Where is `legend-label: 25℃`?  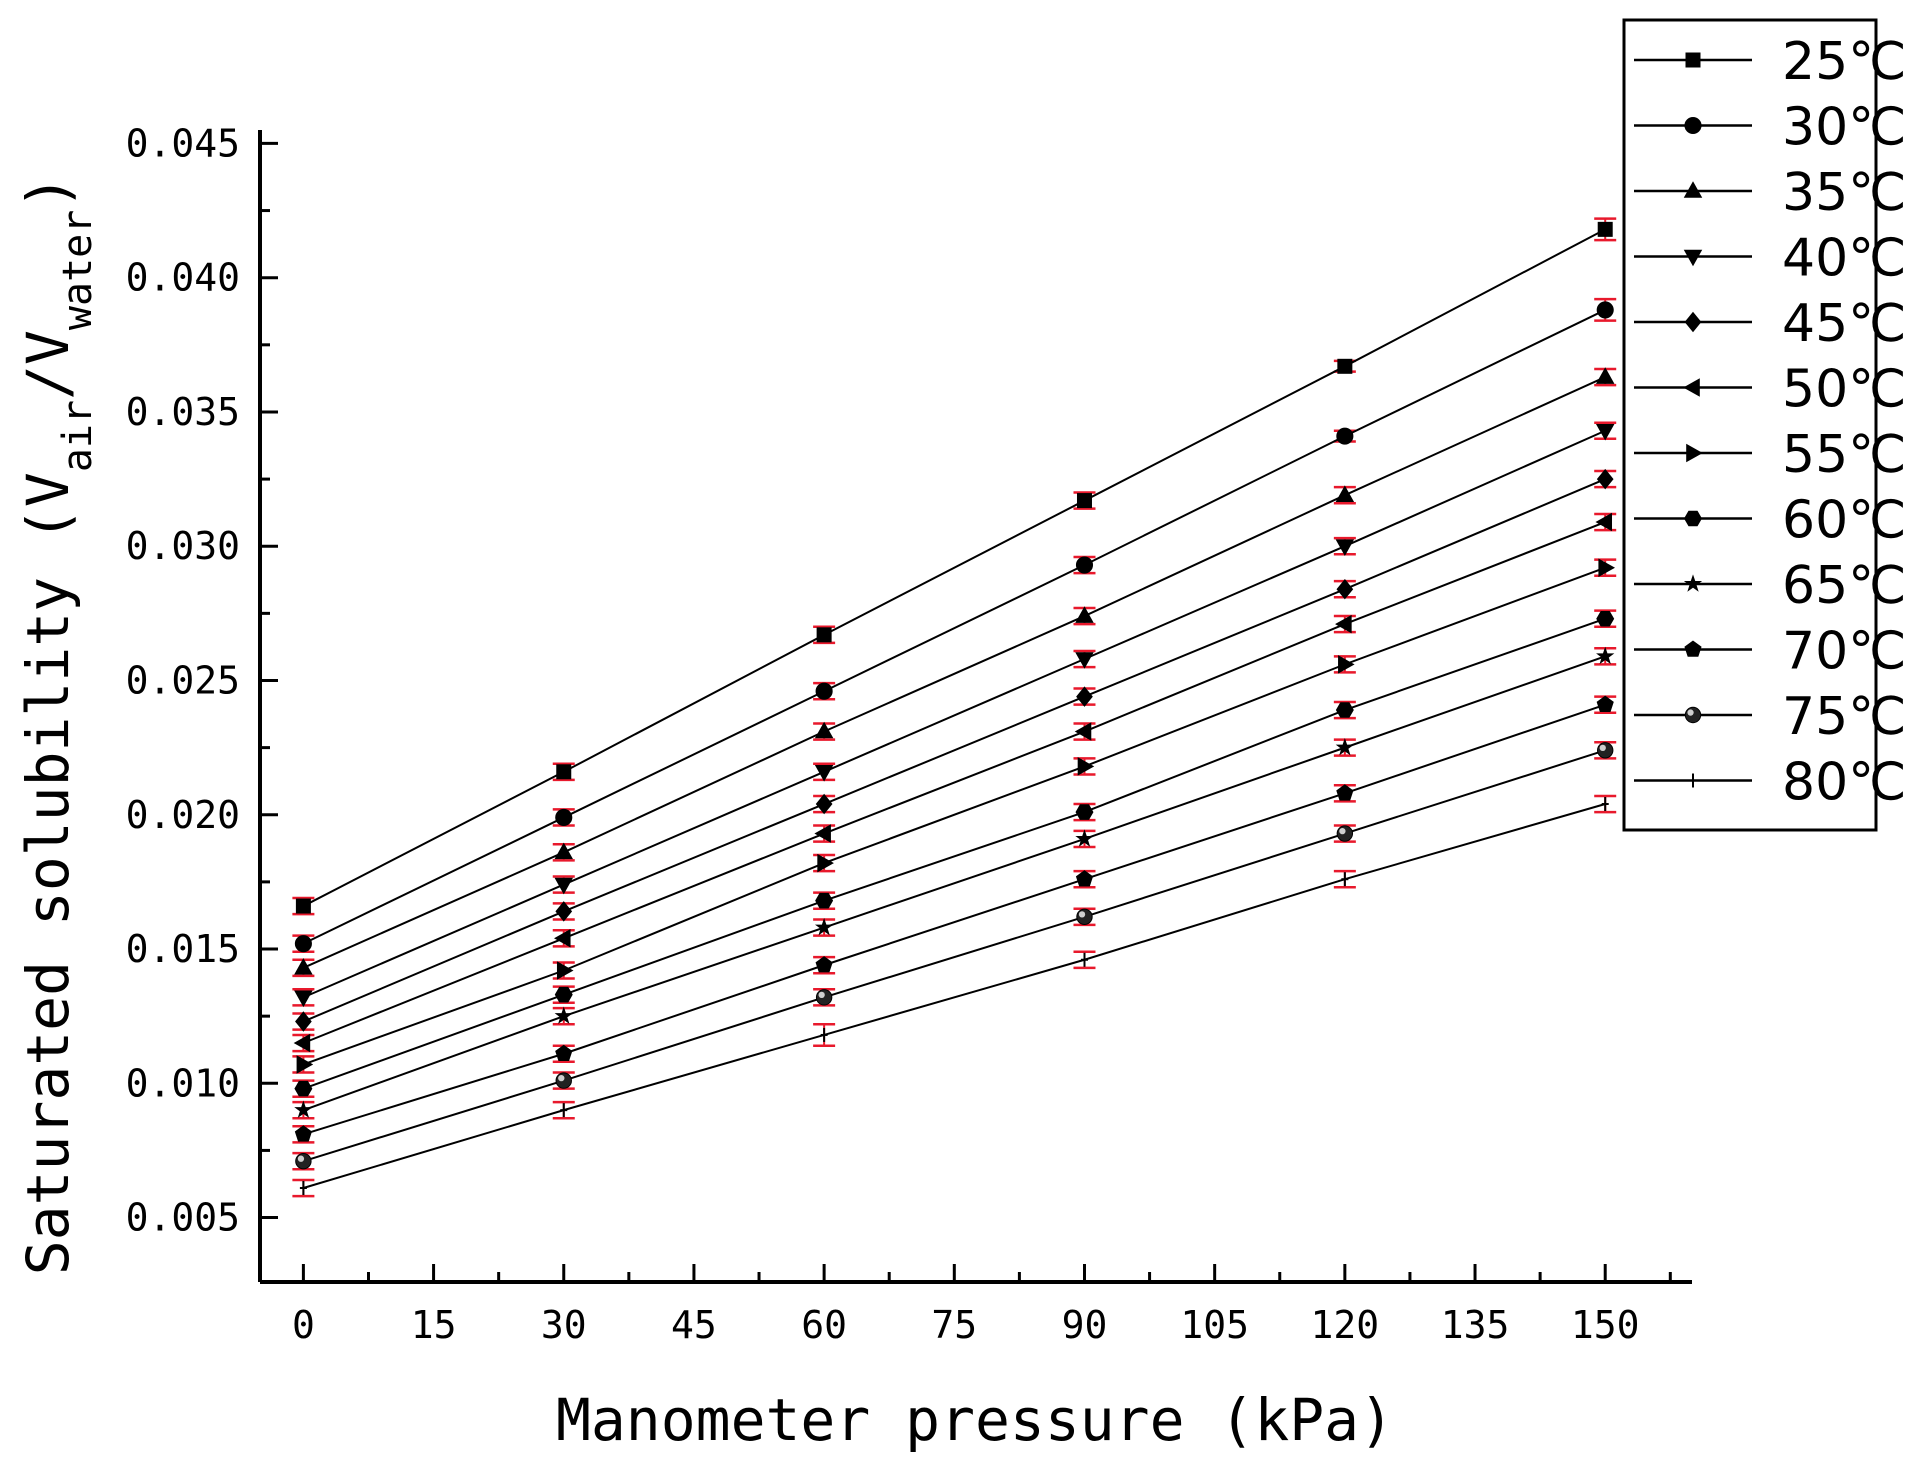 legend-label: 25℃ is located at coordinates (1844, 62).